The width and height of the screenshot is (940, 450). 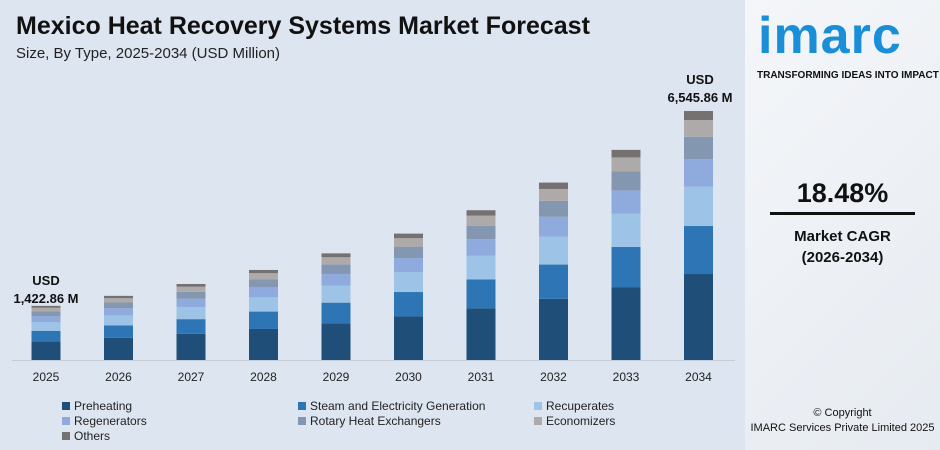 What do you see at coordinates (553, 250) in the screenshot?
I see `bar-segment-recuperates-2032` at bounding box center [553, 250].